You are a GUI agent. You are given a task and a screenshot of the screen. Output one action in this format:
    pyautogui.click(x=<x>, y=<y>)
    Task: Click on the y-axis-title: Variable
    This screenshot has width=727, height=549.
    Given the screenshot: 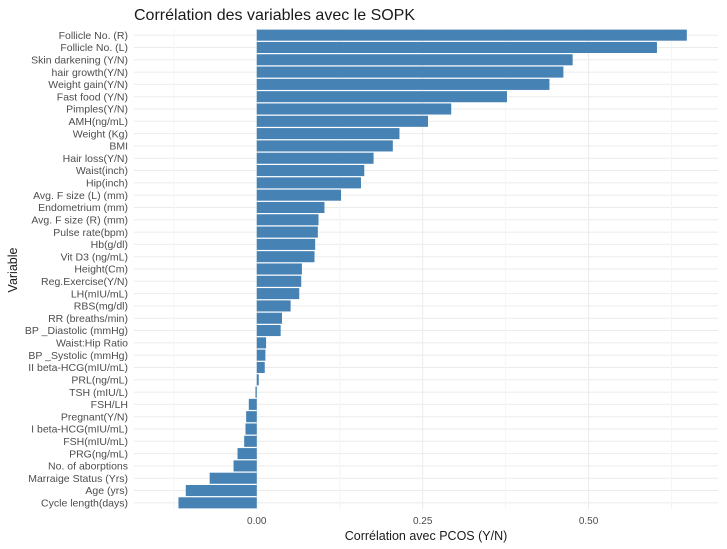 What is the action you would take?
    pyautogui.click(x=13, y=269)
    